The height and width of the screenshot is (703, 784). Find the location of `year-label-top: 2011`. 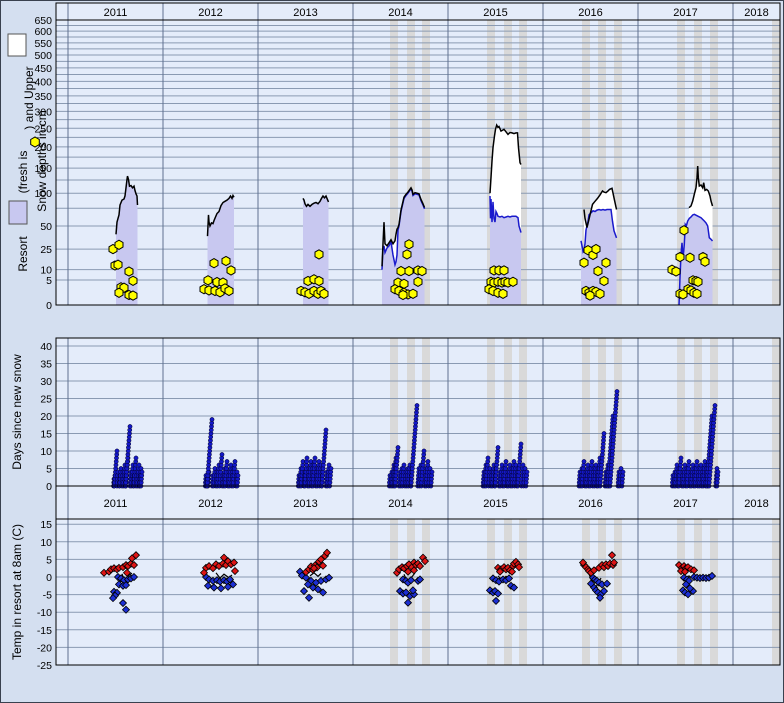

year-label-top: 2011 is located at coordinates (116, 13).